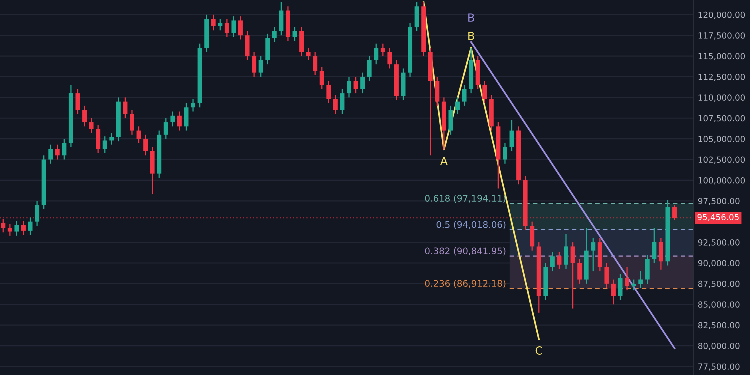 This screenshot has height=375, width=750. Describe the element at coordinates (719, 284) in the screenshot. I see `y-tick-label: 87,500.00` at that location.